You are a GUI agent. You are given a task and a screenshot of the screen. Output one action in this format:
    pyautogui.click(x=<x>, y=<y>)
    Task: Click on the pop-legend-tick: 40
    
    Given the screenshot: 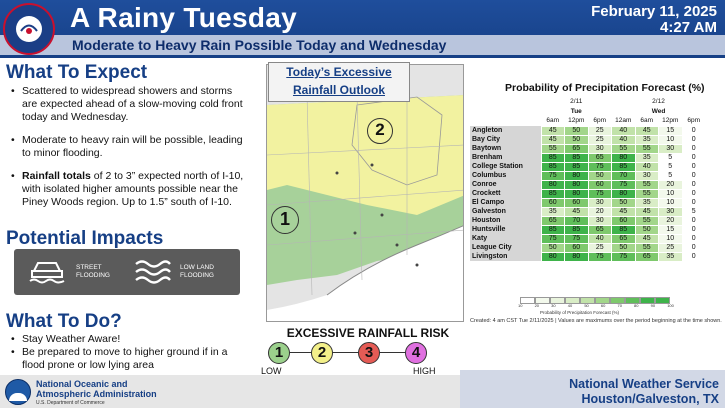 What is the action you would take?
    pyautogui.click(x=570, y=305)
    